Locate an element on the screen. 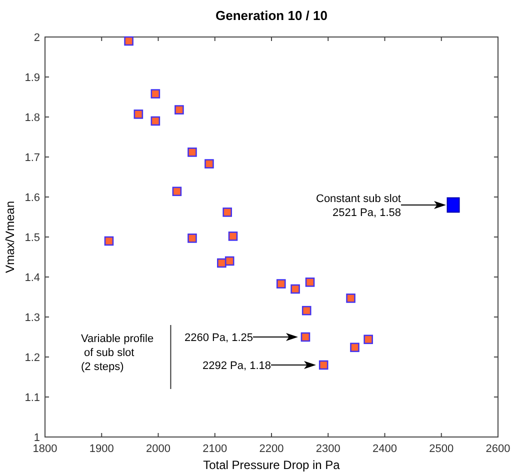 The image size is (511, 475). y-tick-label: 1.5 is located at coordinates (32, 238).